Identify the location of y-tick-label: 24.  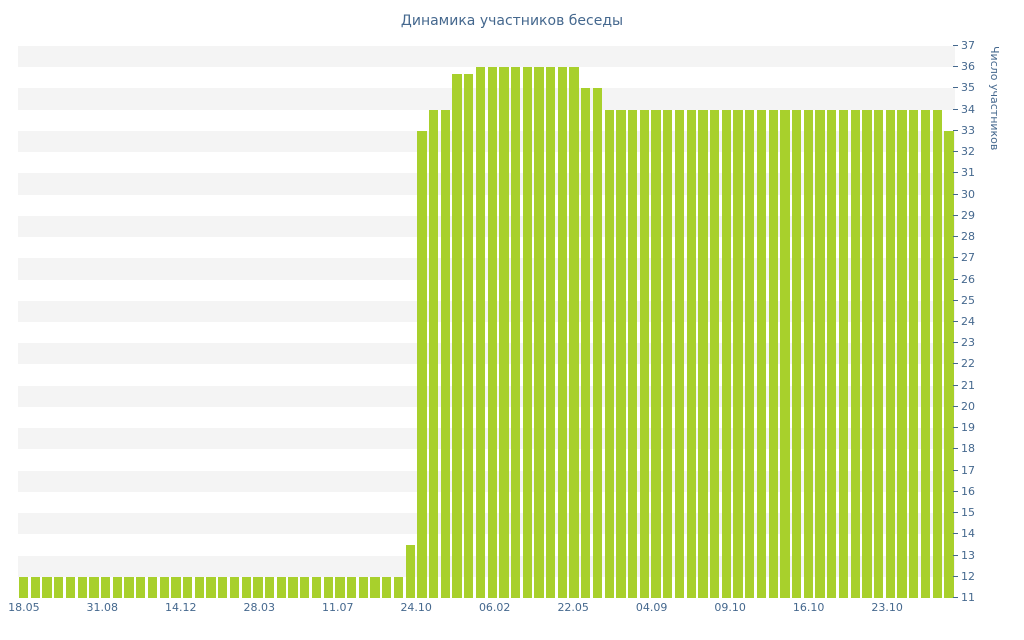
(968, 321).